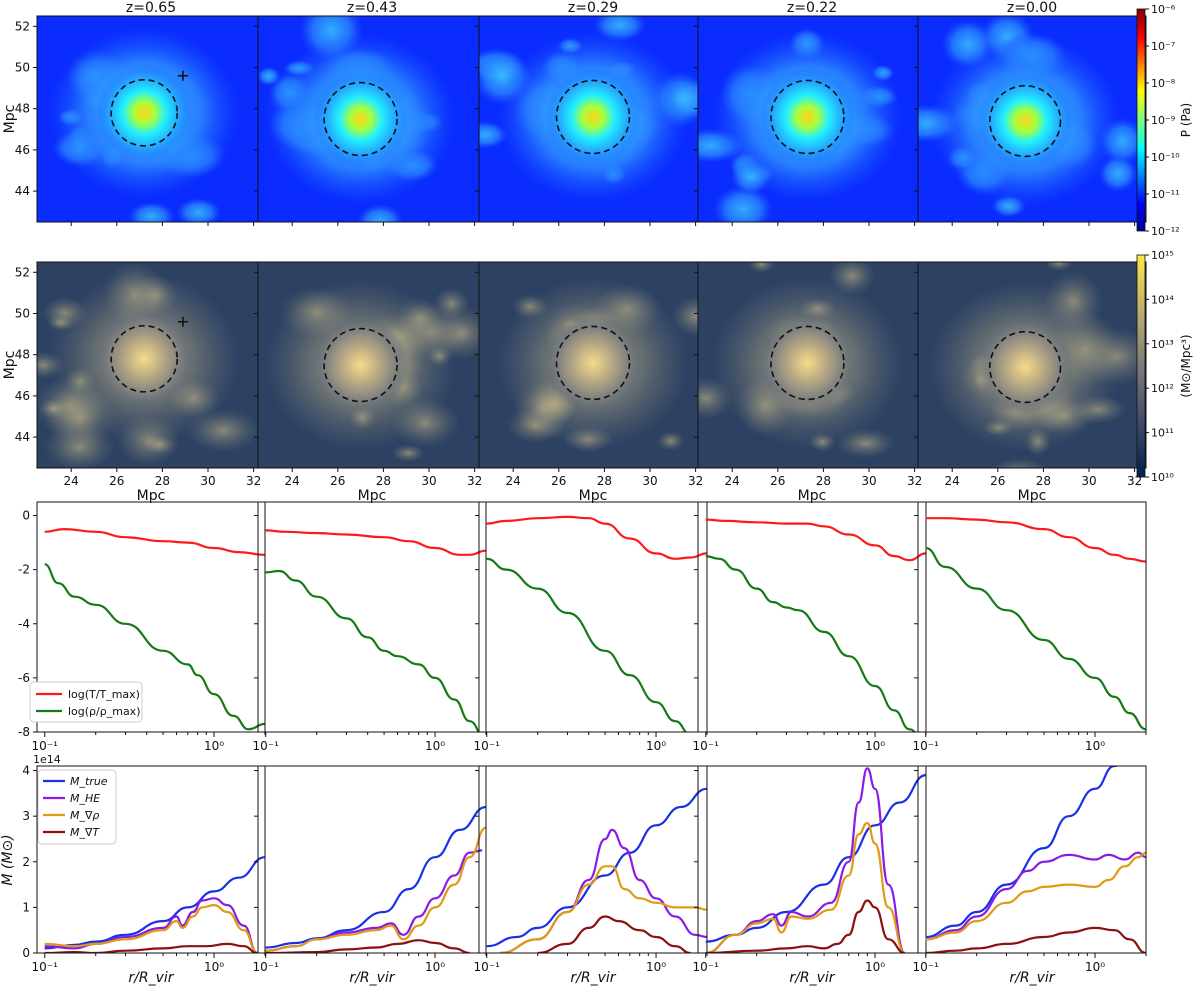 The height and width of the screenshot is (990, 1200). What do you see at coordinates (1162, 477) in the screenshot?
I see `colorbar-tick-label: 10¹⁰` at bounding box center [1162, 477].